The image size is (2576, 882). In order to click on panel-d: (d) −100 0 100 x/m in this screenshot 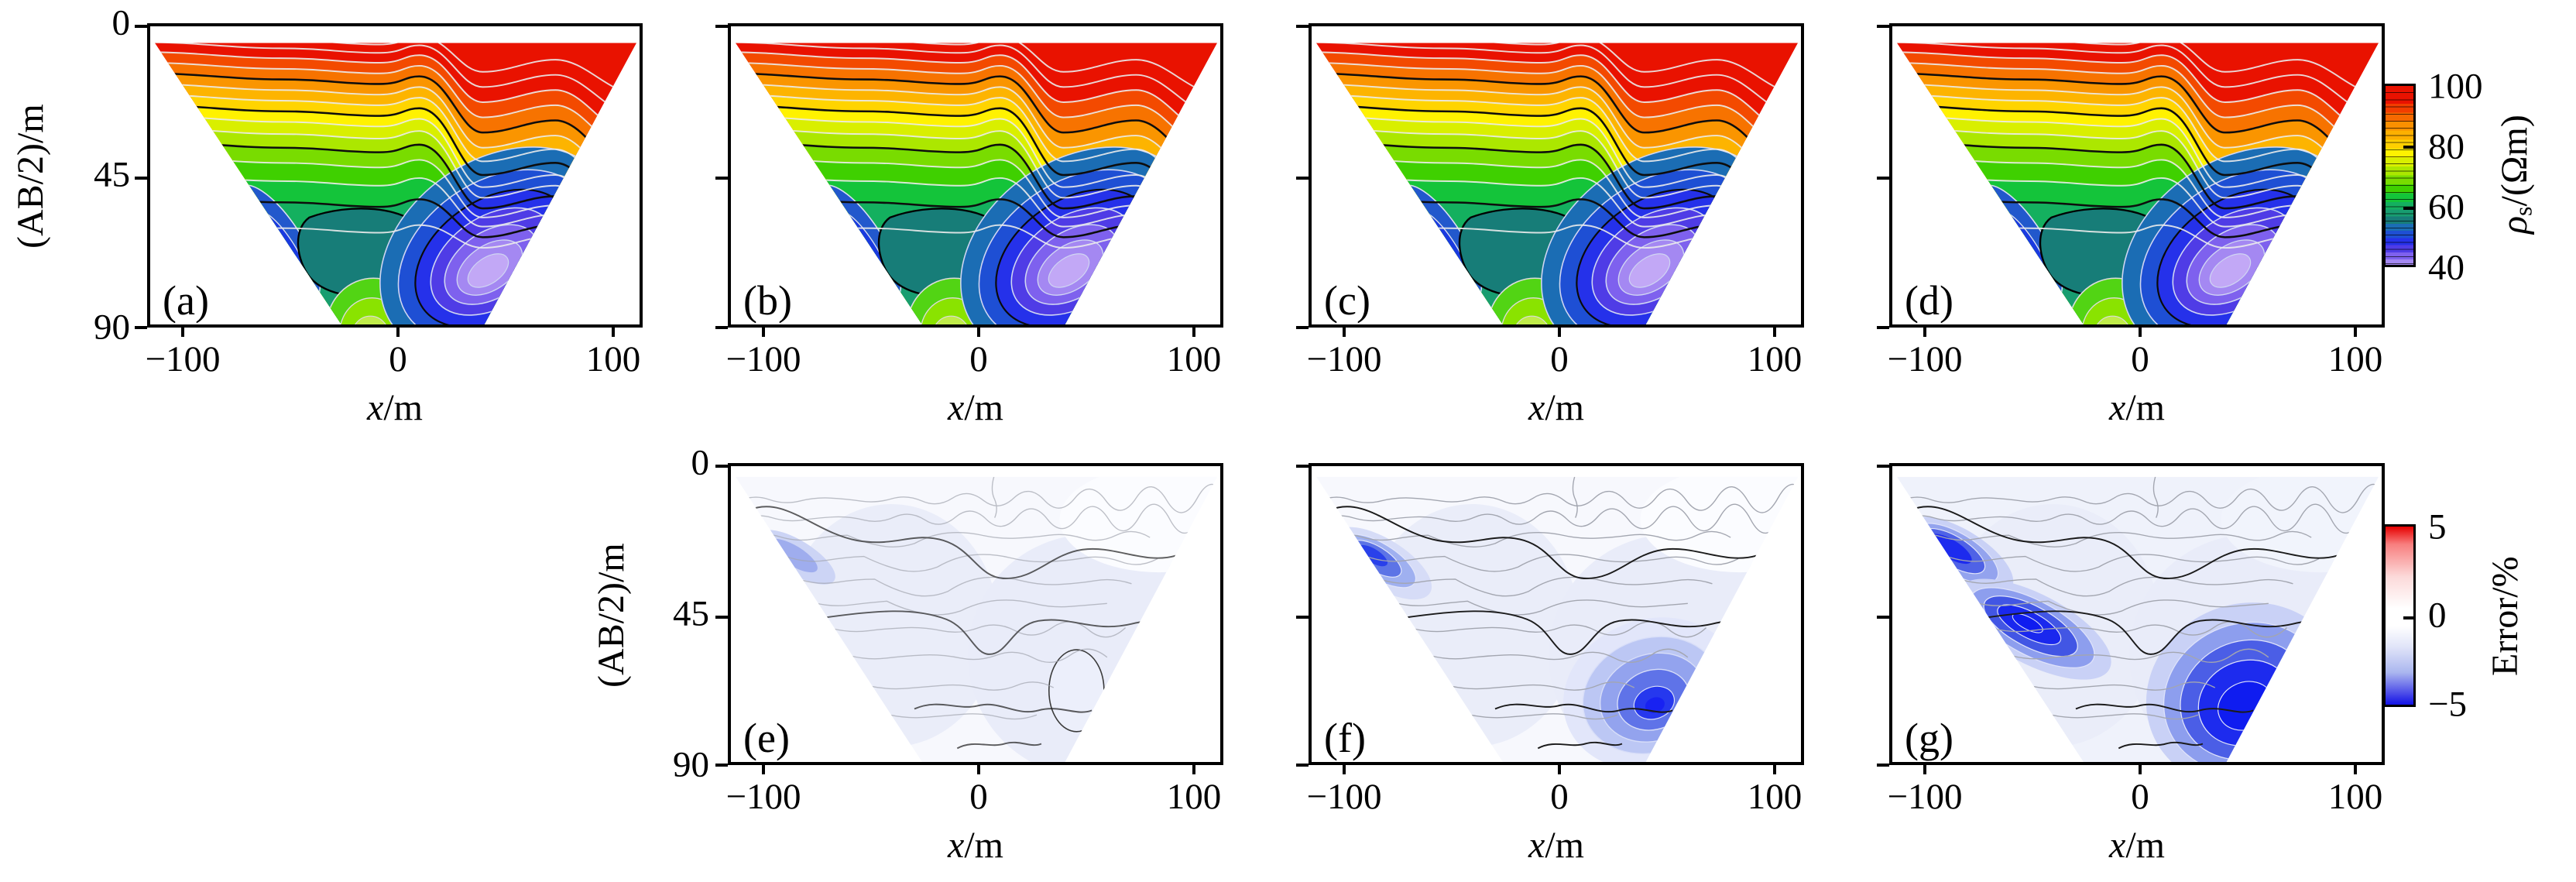, I will do `click(2131, 225)`.